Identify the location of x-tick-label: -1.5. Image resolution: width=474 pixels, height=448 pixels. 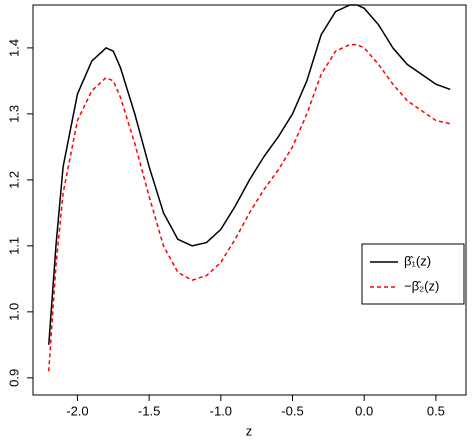
(149, 410).